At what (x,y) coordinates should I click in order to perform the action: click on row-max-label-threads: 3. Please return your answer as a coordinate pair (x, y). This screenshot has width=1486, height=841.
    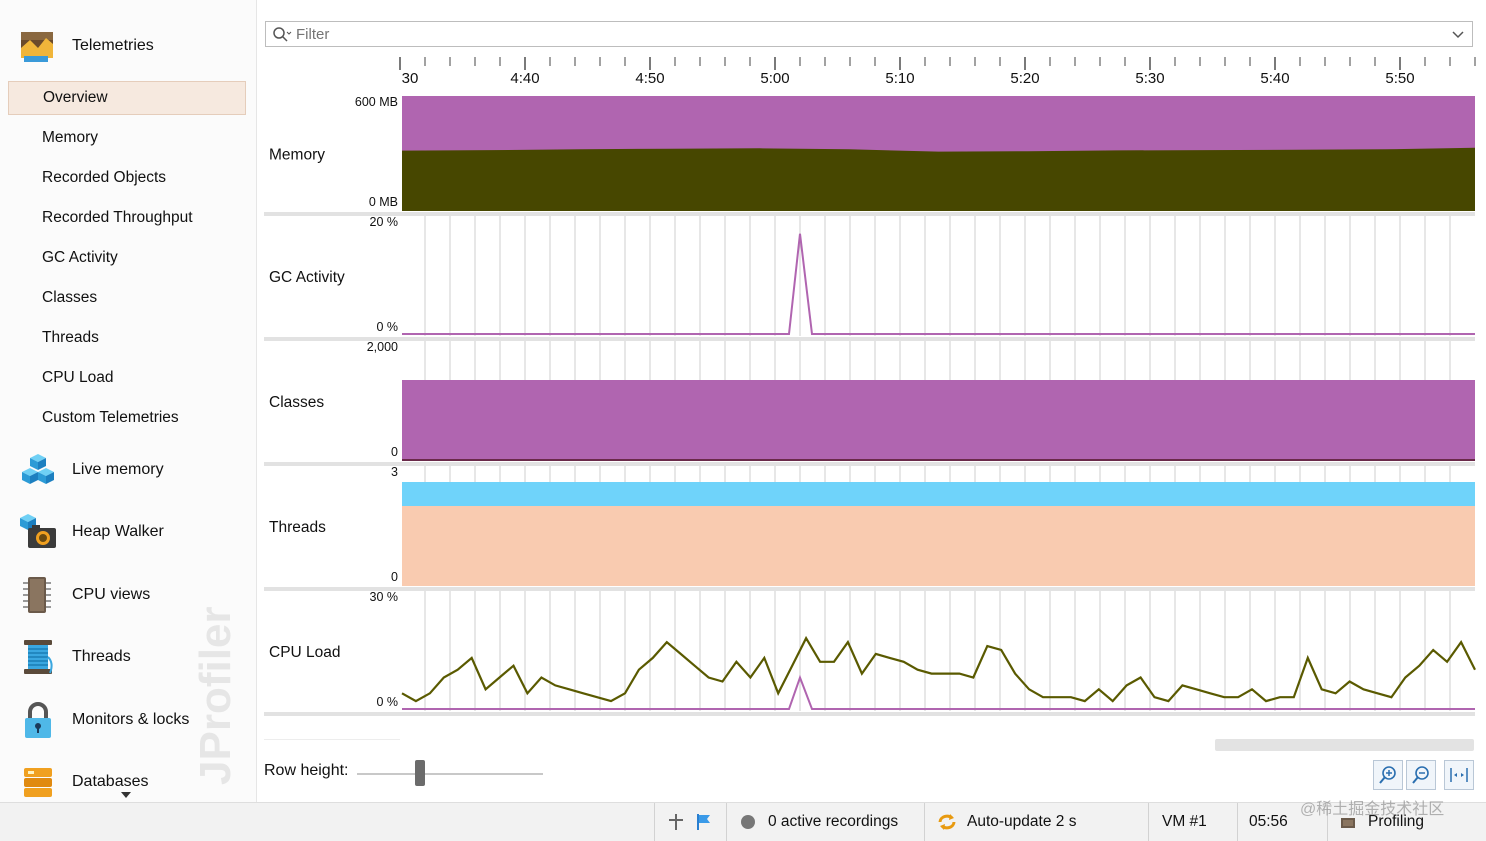
    Looking at the image, I should click on (394, 472).